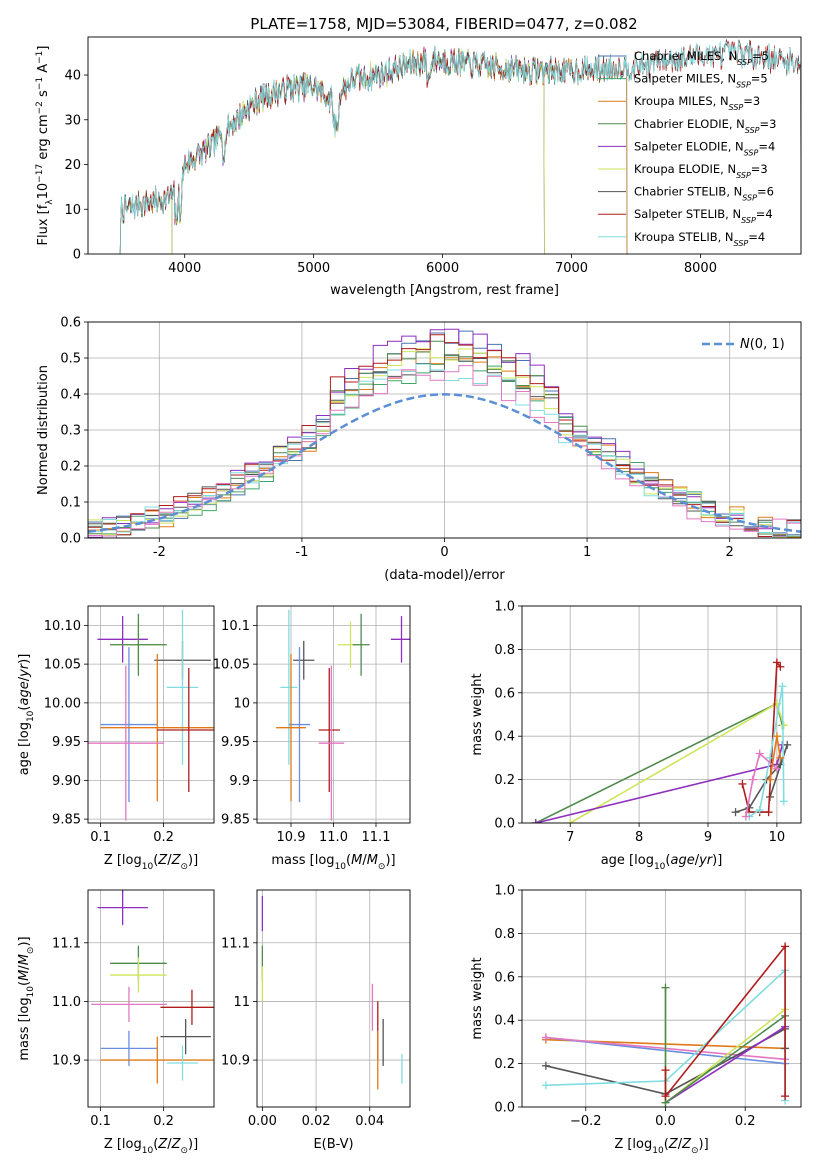 This screenshot has width=819, height=1170. Describe the element at coordinates (333, 1144) in the screenshot. I see `x-axis-label: E(B-V)` at that location.